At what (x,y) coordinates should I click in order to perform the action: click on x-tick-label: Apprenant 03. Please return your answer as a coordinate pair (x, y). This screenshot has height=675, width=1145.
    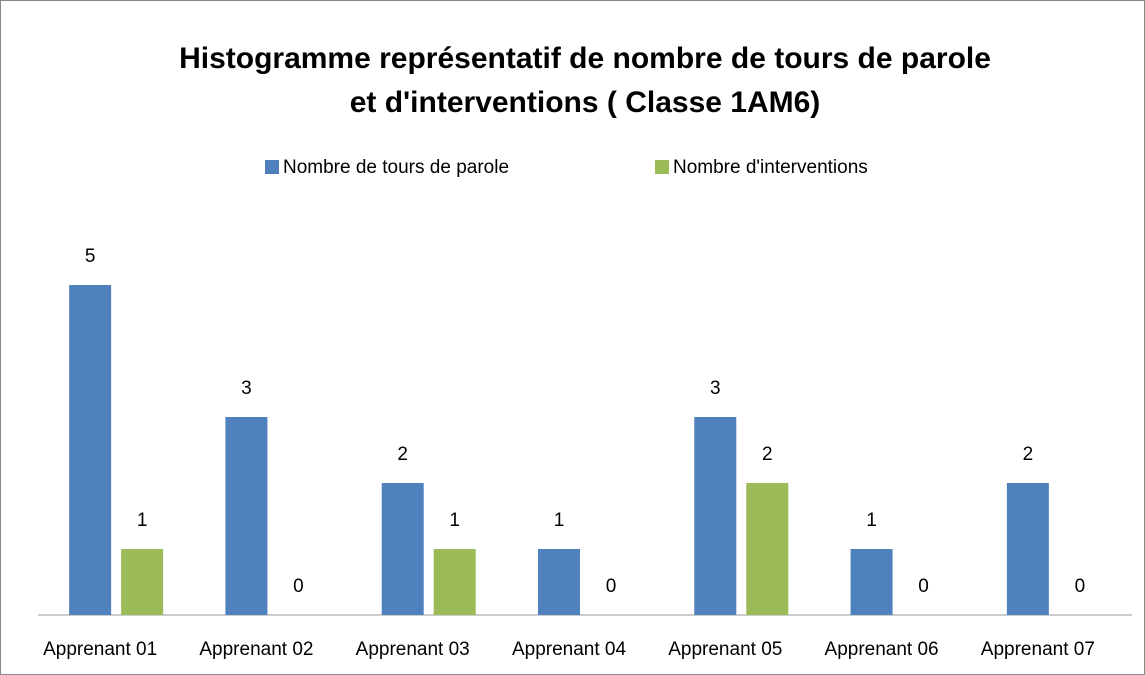
    Looking at the image, I should click on (413, 649).